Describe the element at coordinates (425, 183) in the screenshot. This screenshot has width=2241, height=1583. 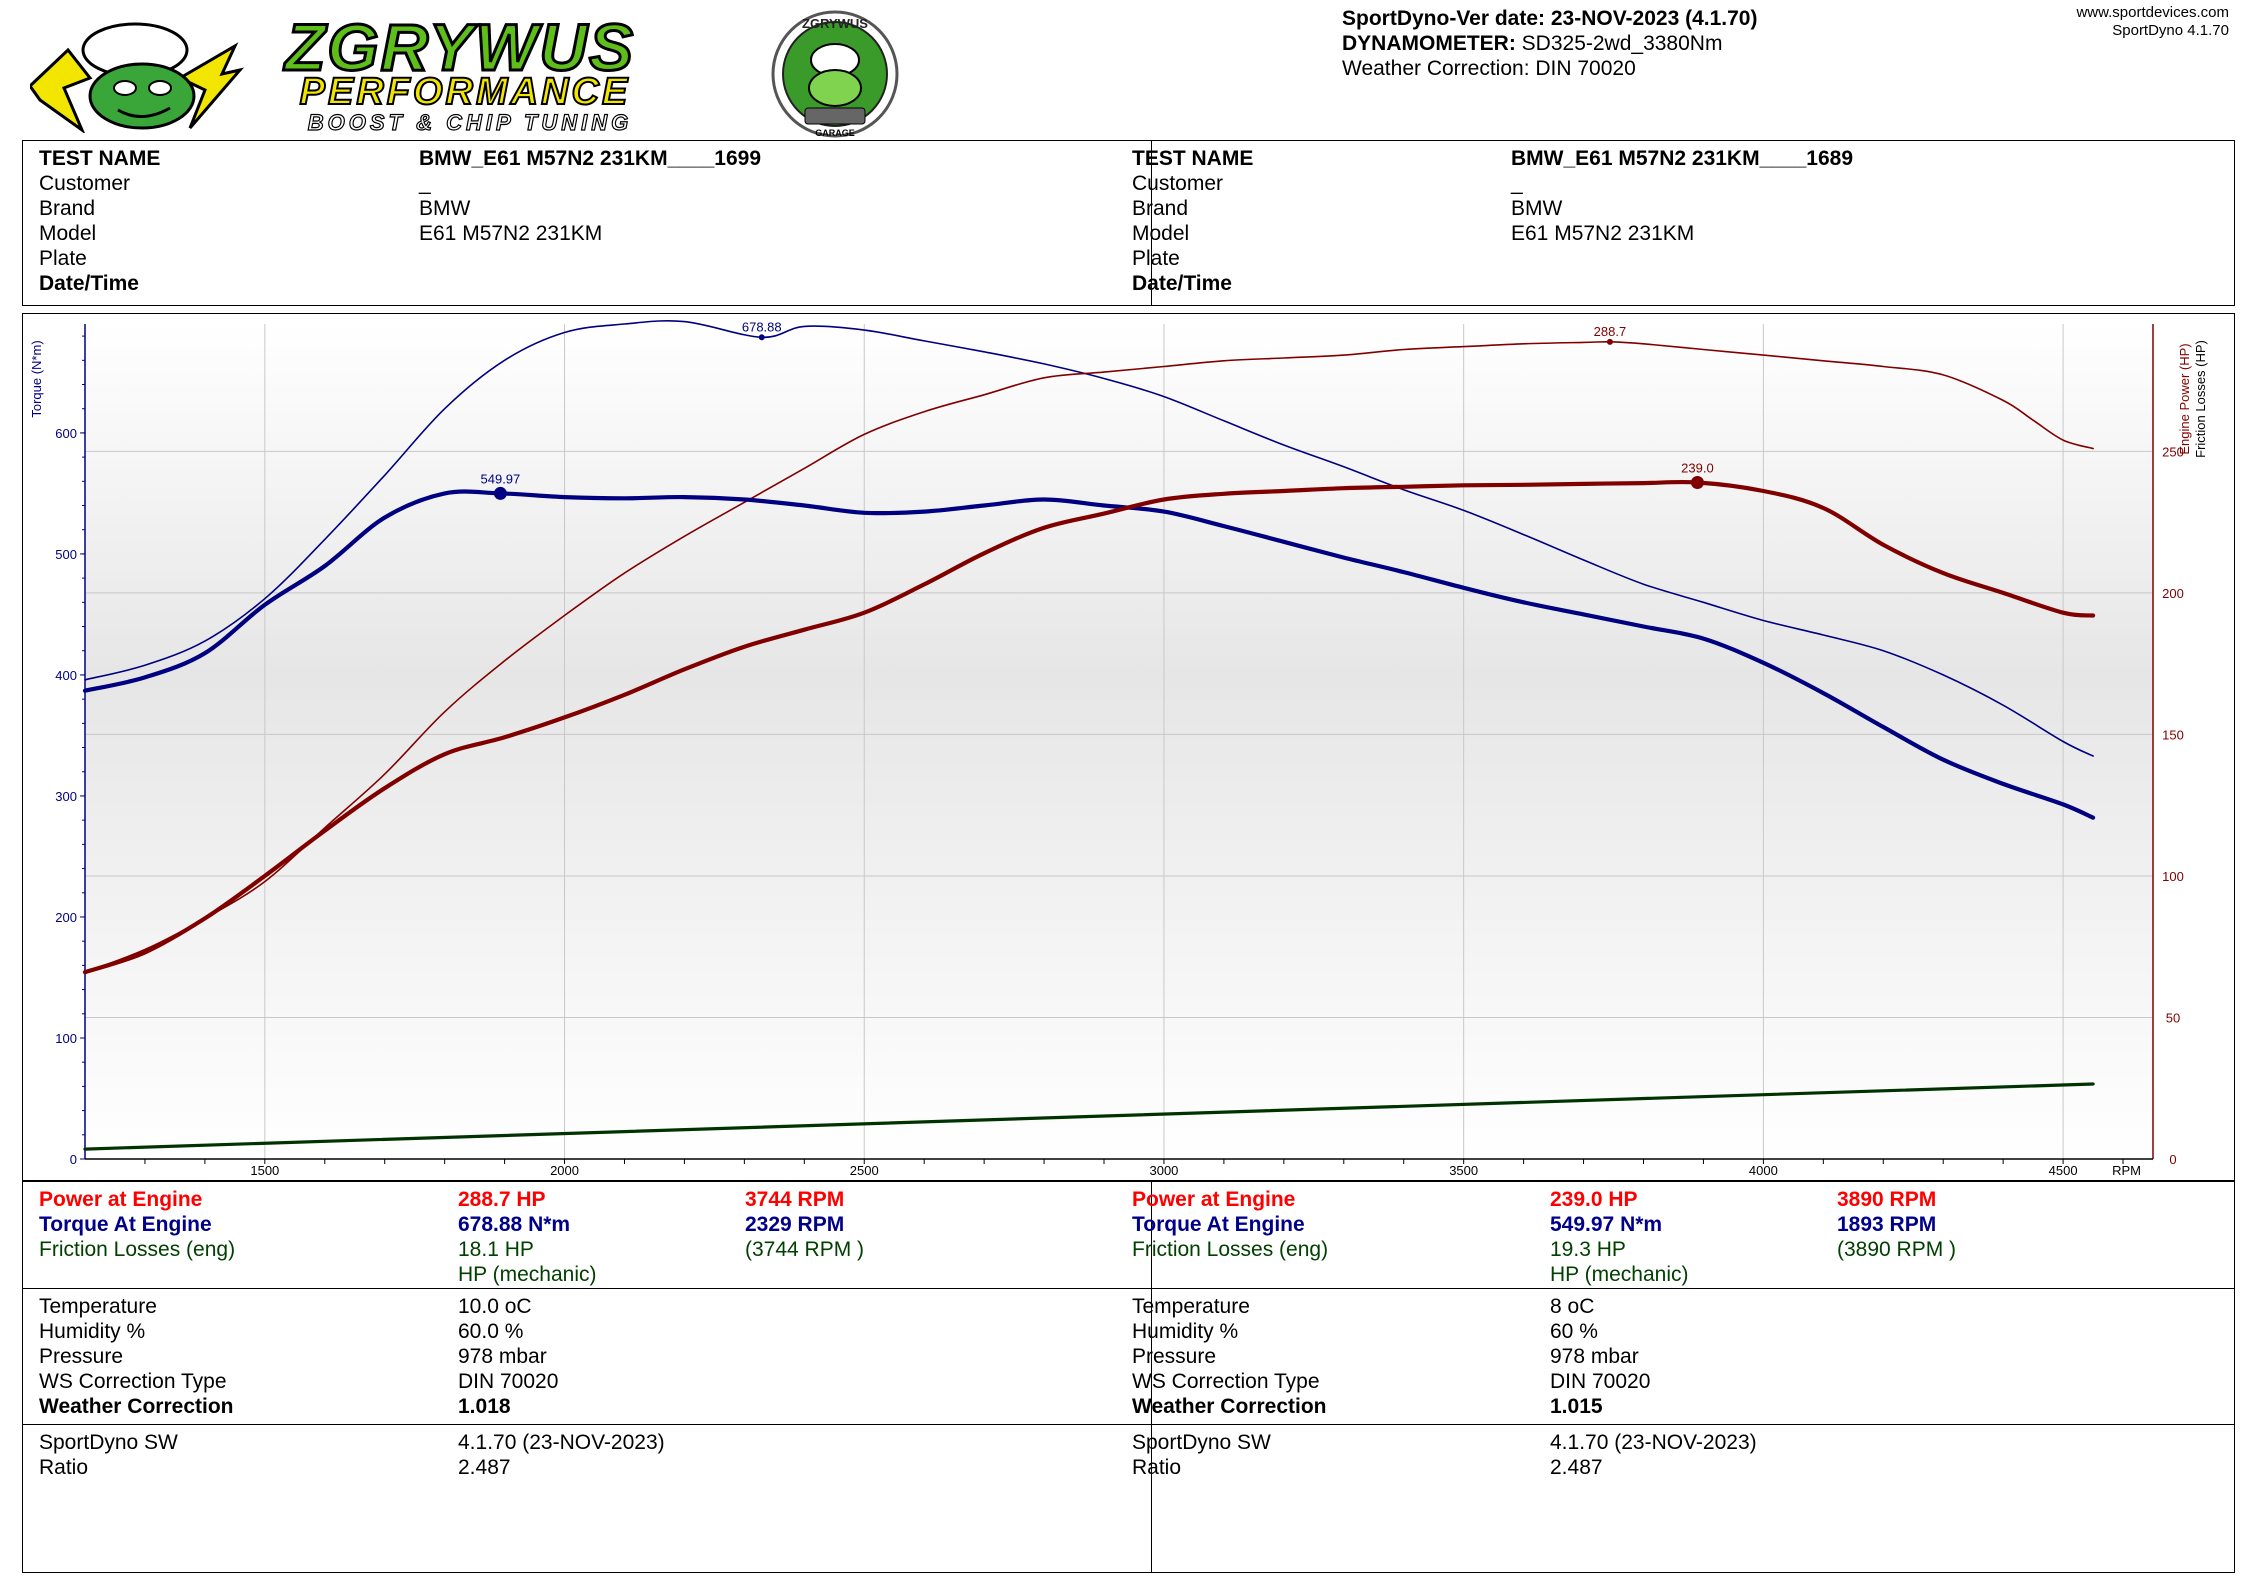
I see `customer-value: _` at that location.